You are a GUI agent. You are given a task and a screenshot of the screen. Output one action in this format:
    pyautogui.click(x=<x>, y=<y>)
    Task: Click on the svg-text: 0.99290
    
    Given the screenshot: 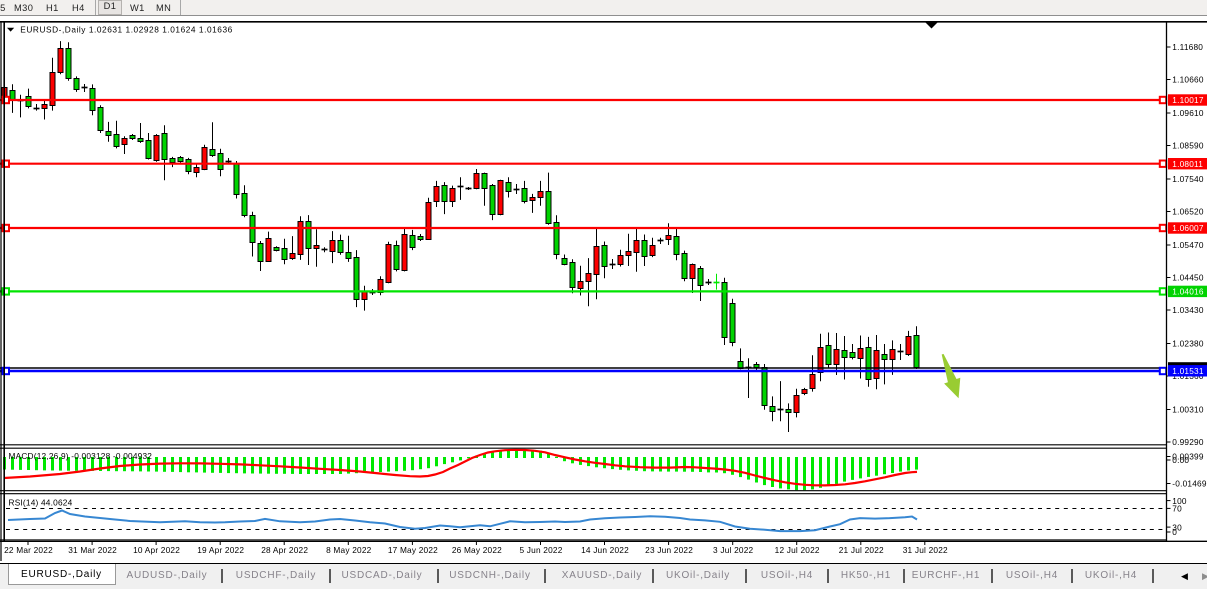 What is the action you would take?
    pyautogui.click(x=1188, y=442)
    